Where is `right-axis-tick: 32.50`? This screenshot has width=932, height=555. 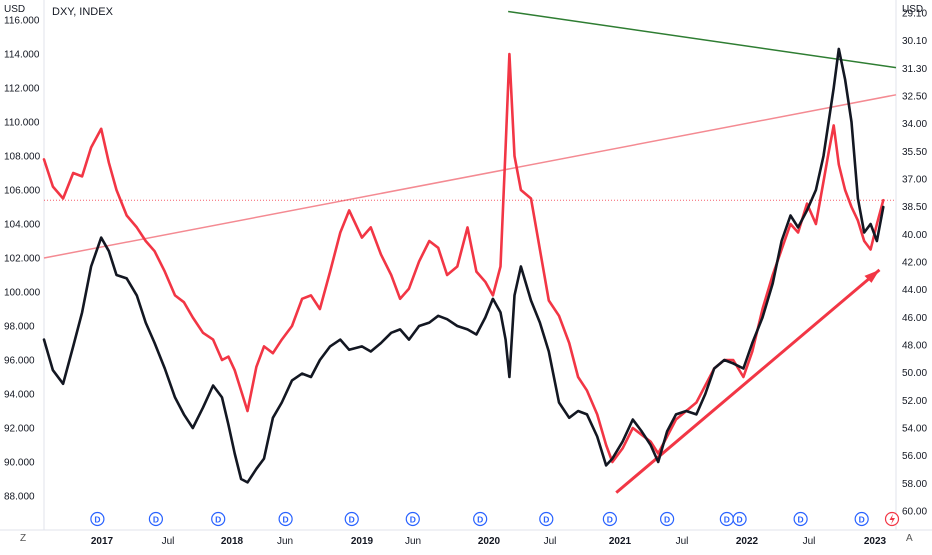 right-axis-tick: 32.50 is located at coordinates (914, 97).